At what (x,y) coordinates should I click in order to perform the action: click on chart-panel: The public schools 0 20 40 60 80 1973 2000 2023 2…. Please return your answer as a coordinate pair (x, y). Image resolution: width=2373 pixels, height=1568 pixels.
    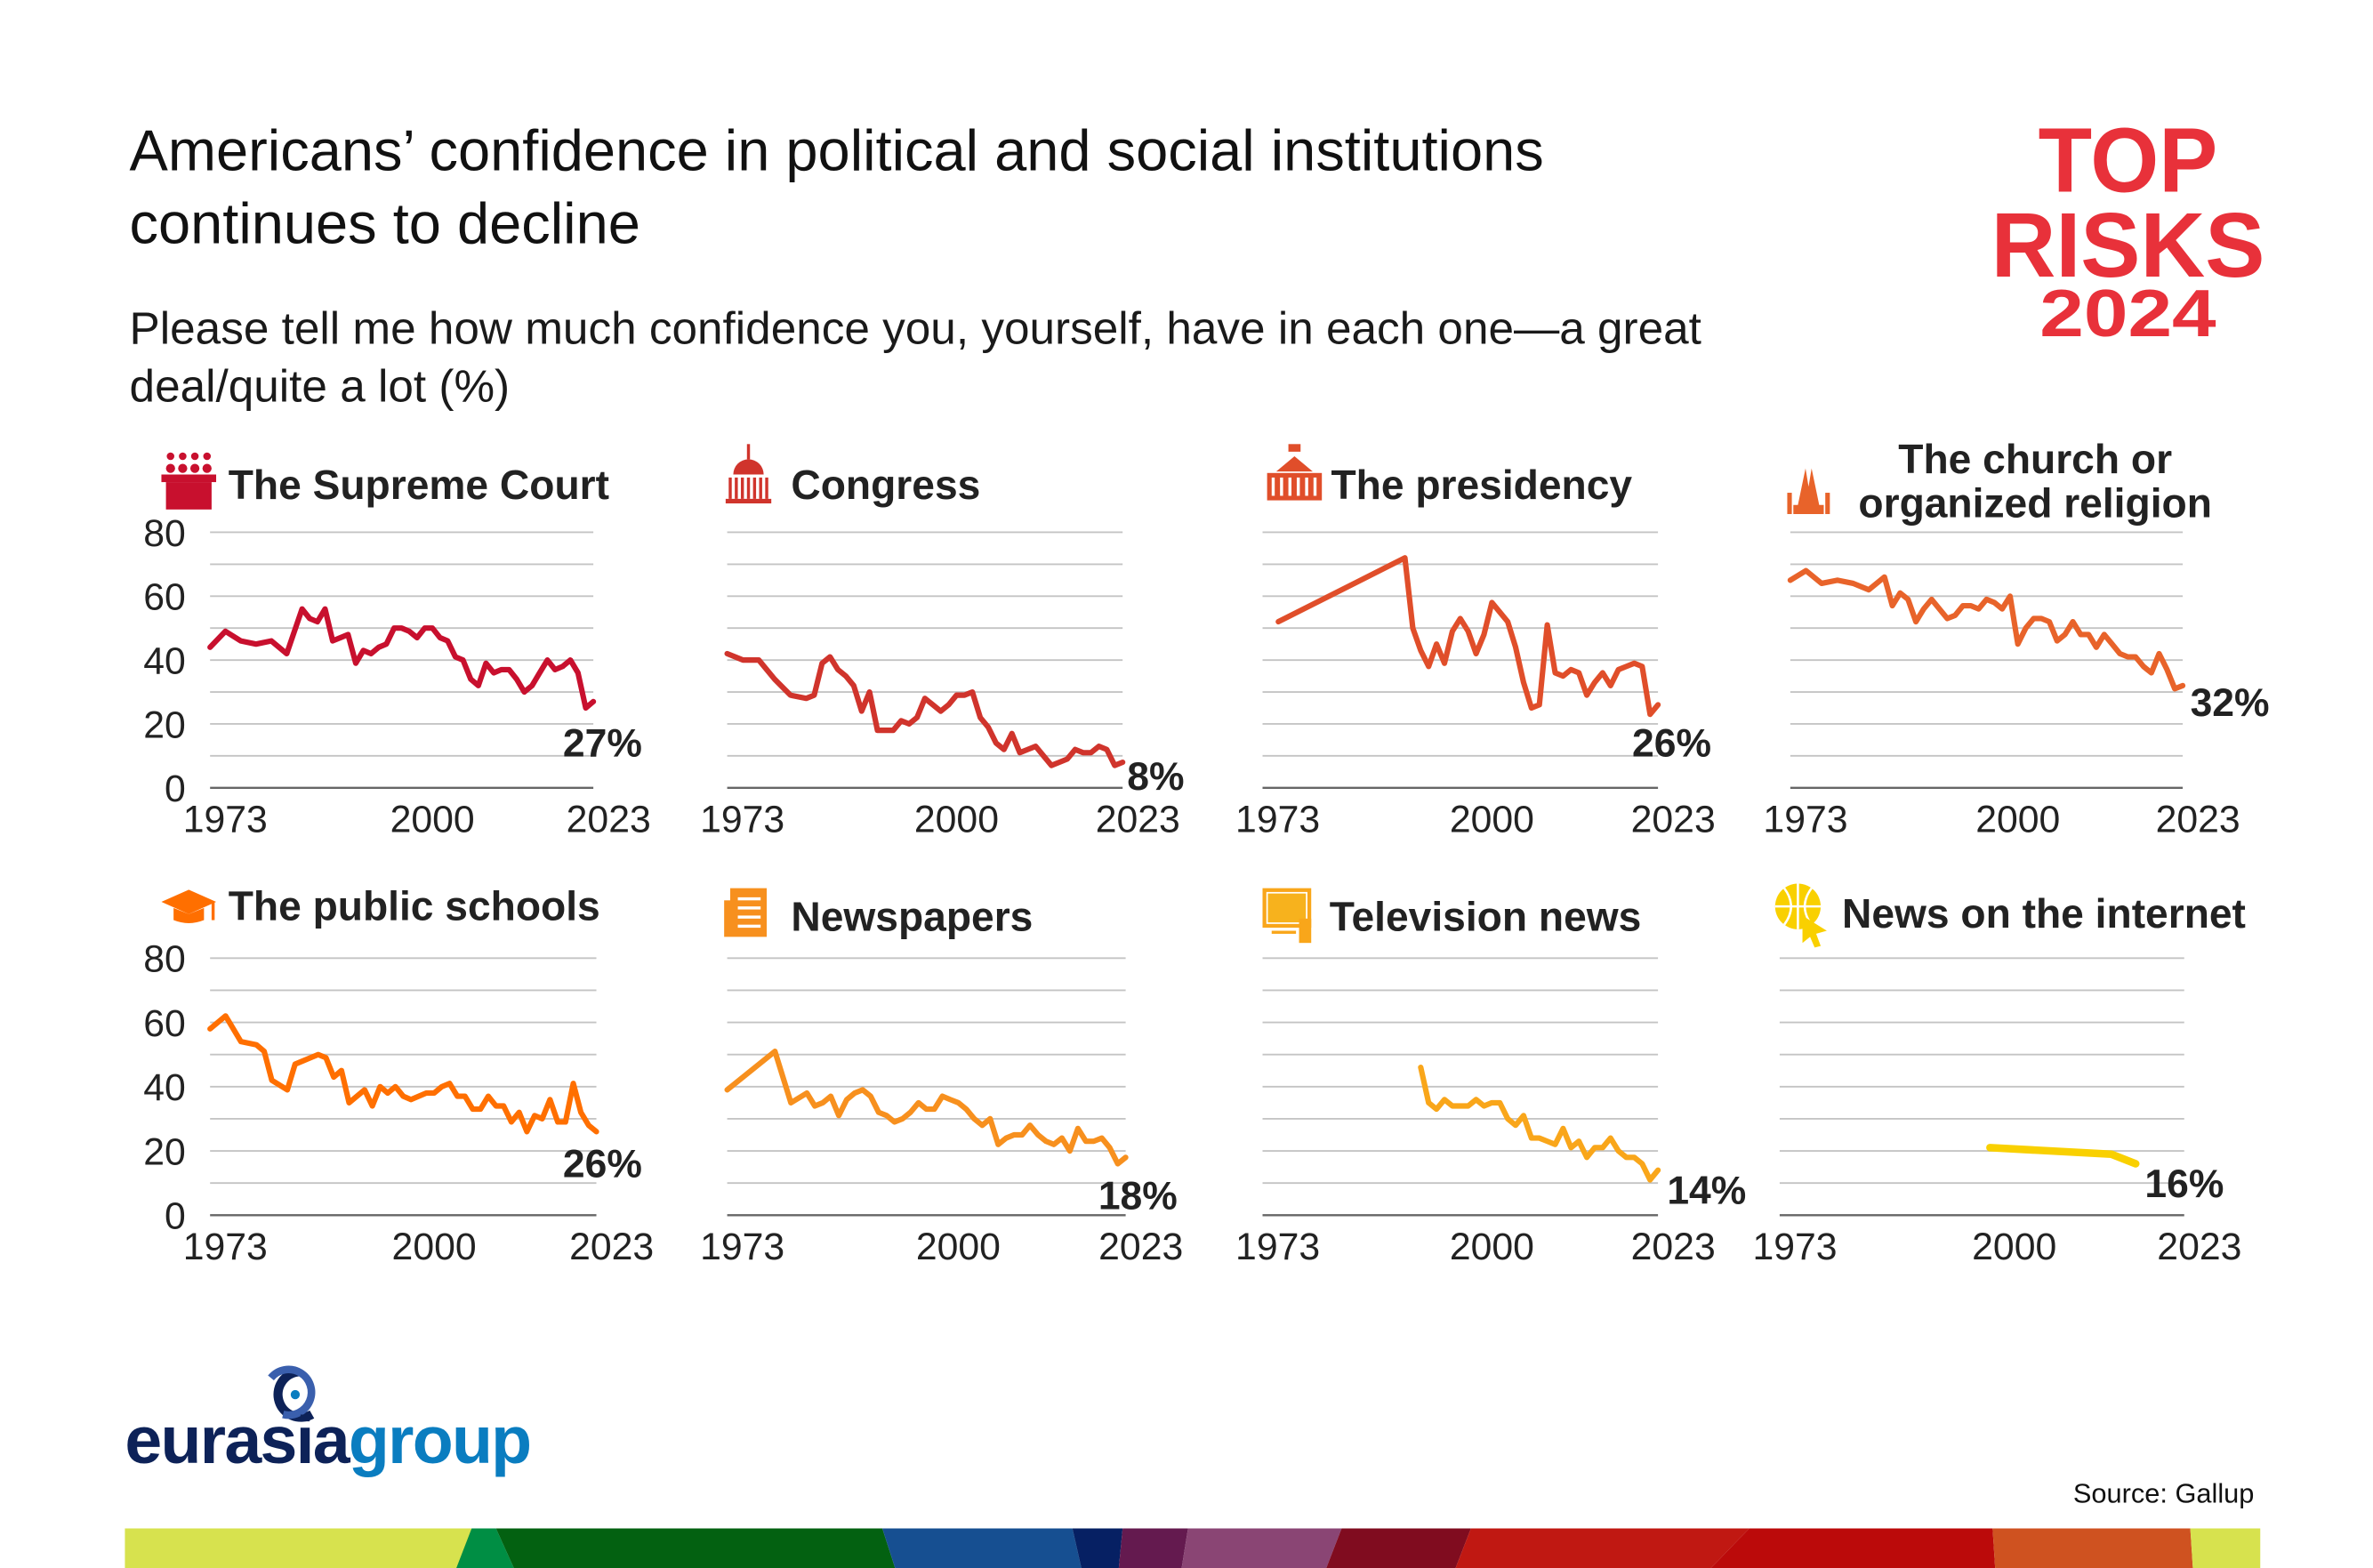
    Looking at the image, I should click on (398, 1075).